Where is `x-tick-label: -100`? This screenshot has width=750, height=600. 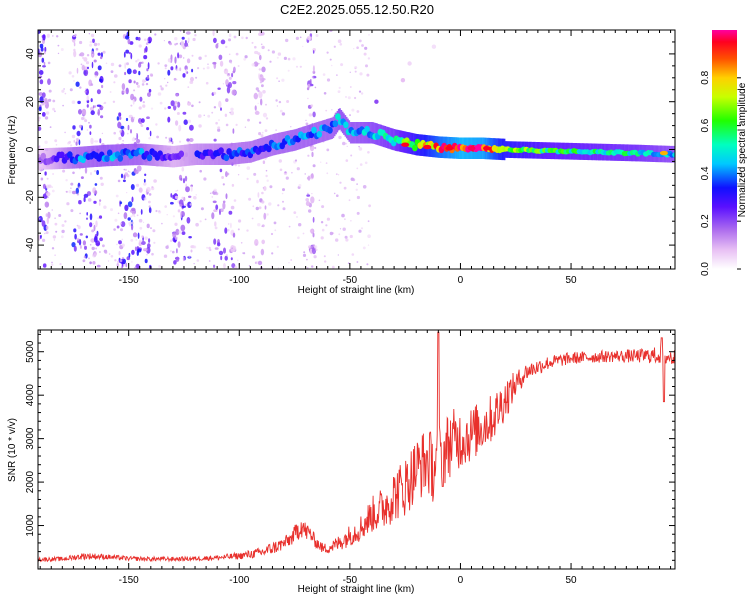 x-tick-label: -100 is located at coordinates (239, 580).